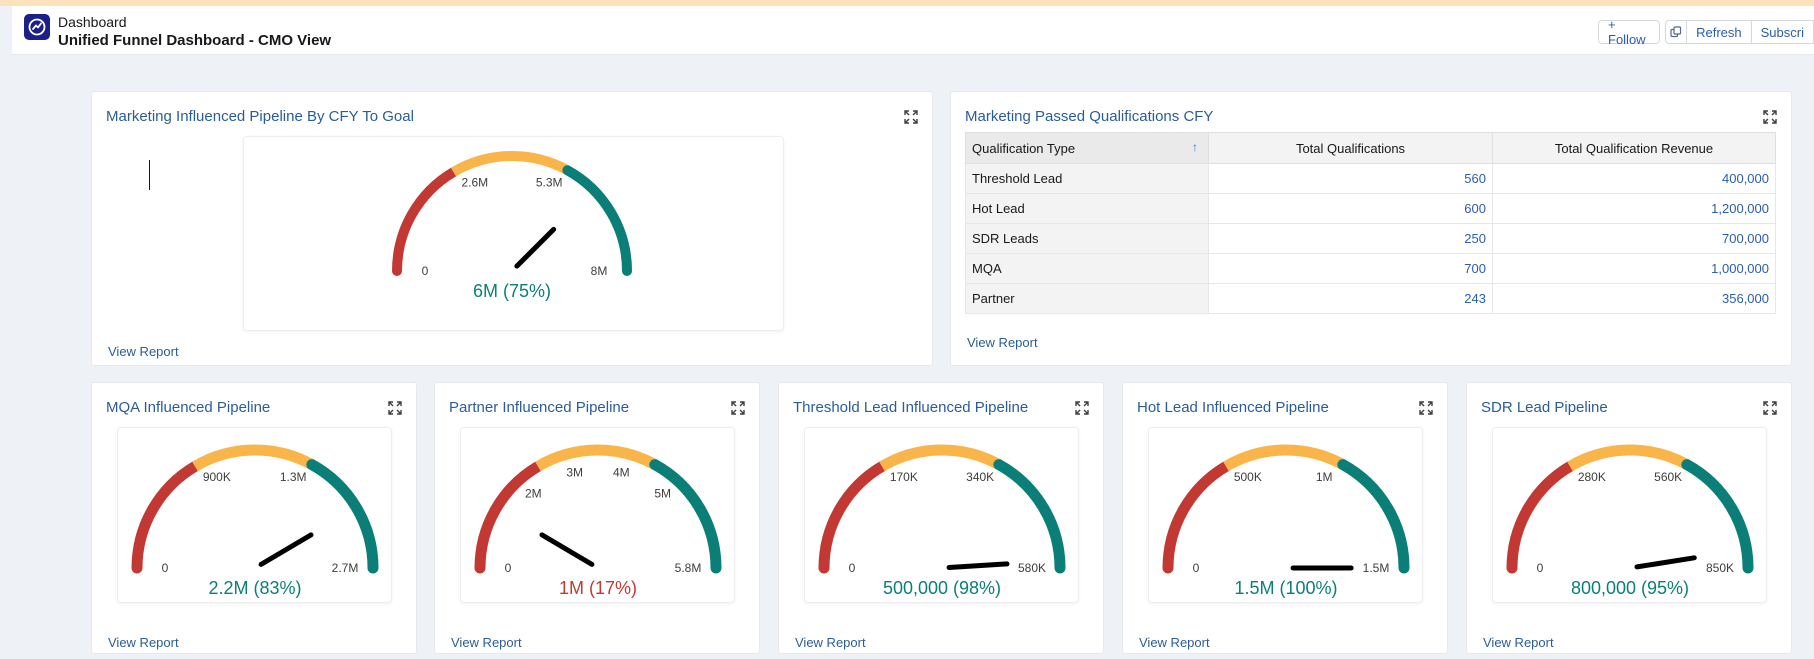 This screenshot has height=659, width=1814. I want to click on total-revenue-cell: 1,000,000, so click(1634, 268).